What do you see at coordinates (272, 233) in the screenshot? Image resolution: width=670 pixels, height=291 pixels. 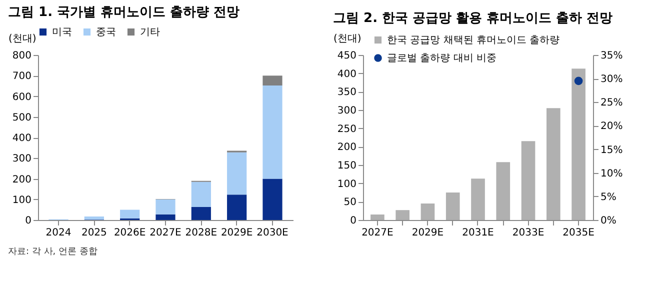 I see `x-tick-label: 2030E` at bounding box center [272, 233].